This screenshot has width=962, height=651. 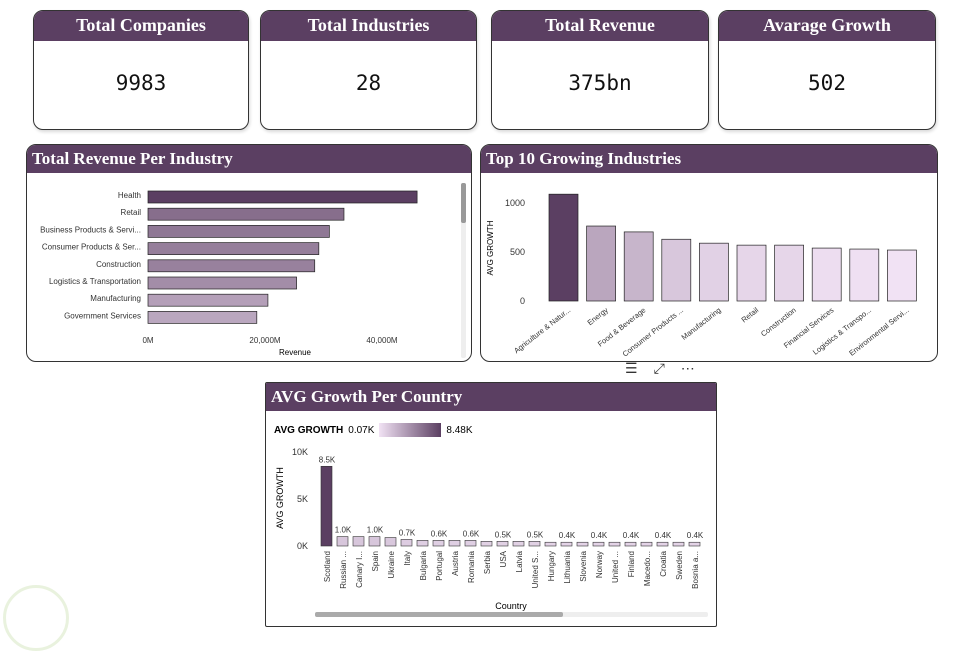 I want to click on category-label: Sweden, so click(x=679, y=565).